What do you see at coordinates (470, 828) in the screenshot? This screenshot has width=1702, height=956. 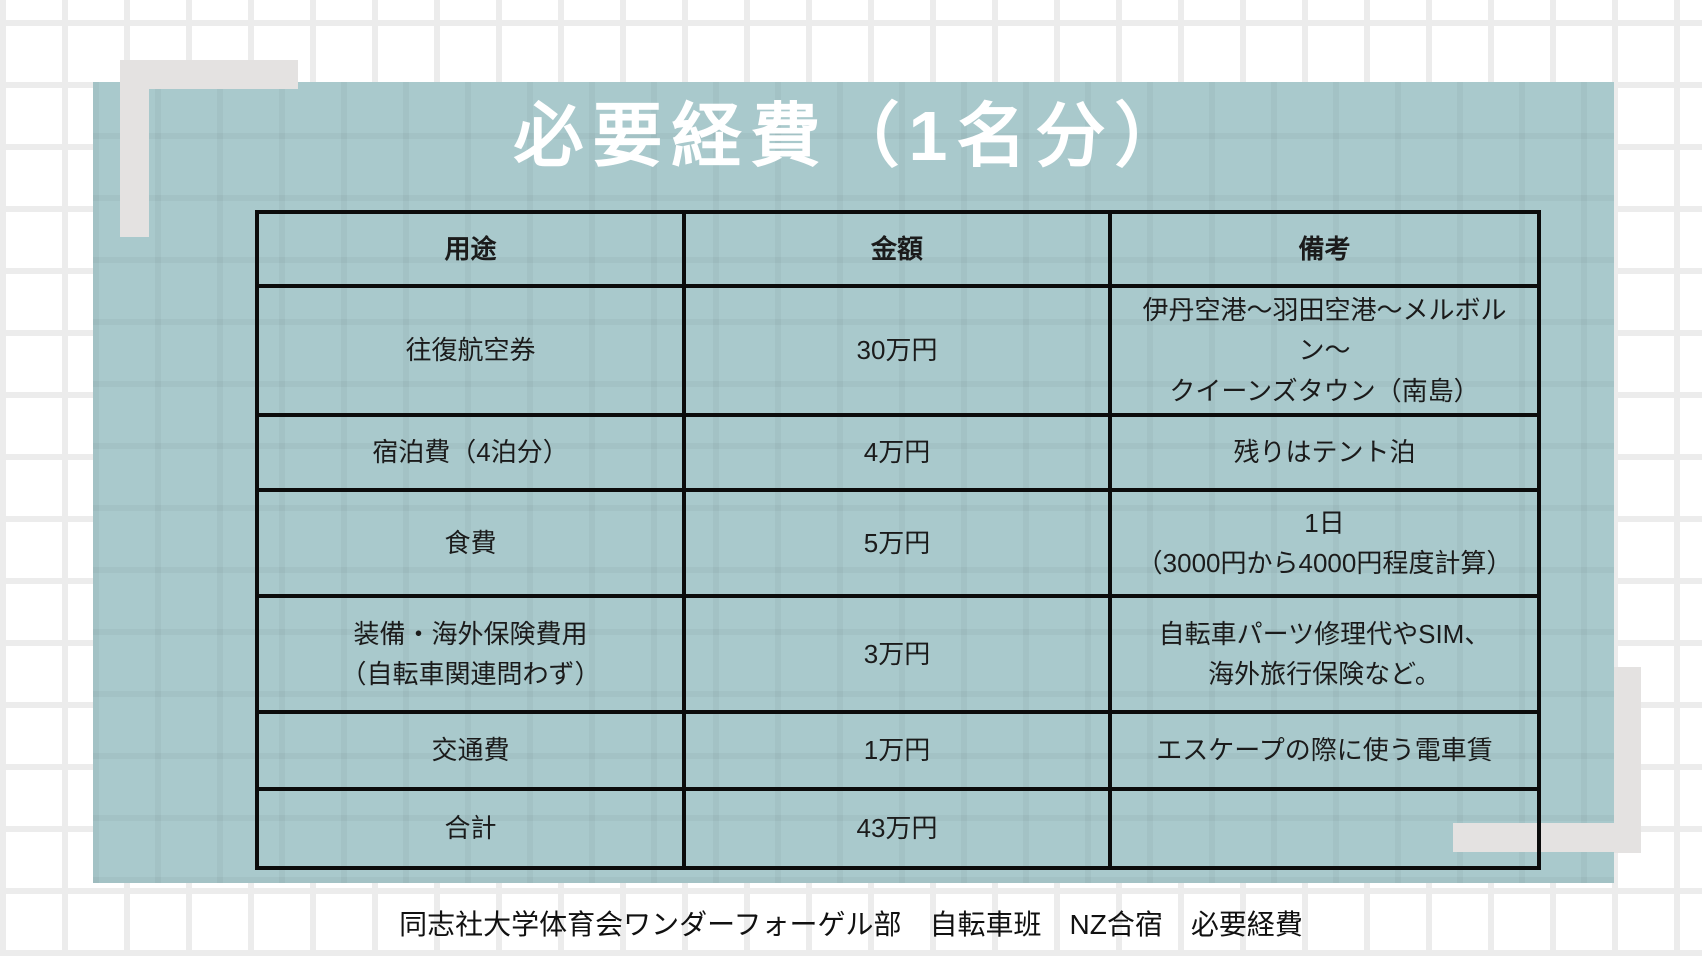 I see `cell-purpose: 合計` at bounding box center [470, 828].